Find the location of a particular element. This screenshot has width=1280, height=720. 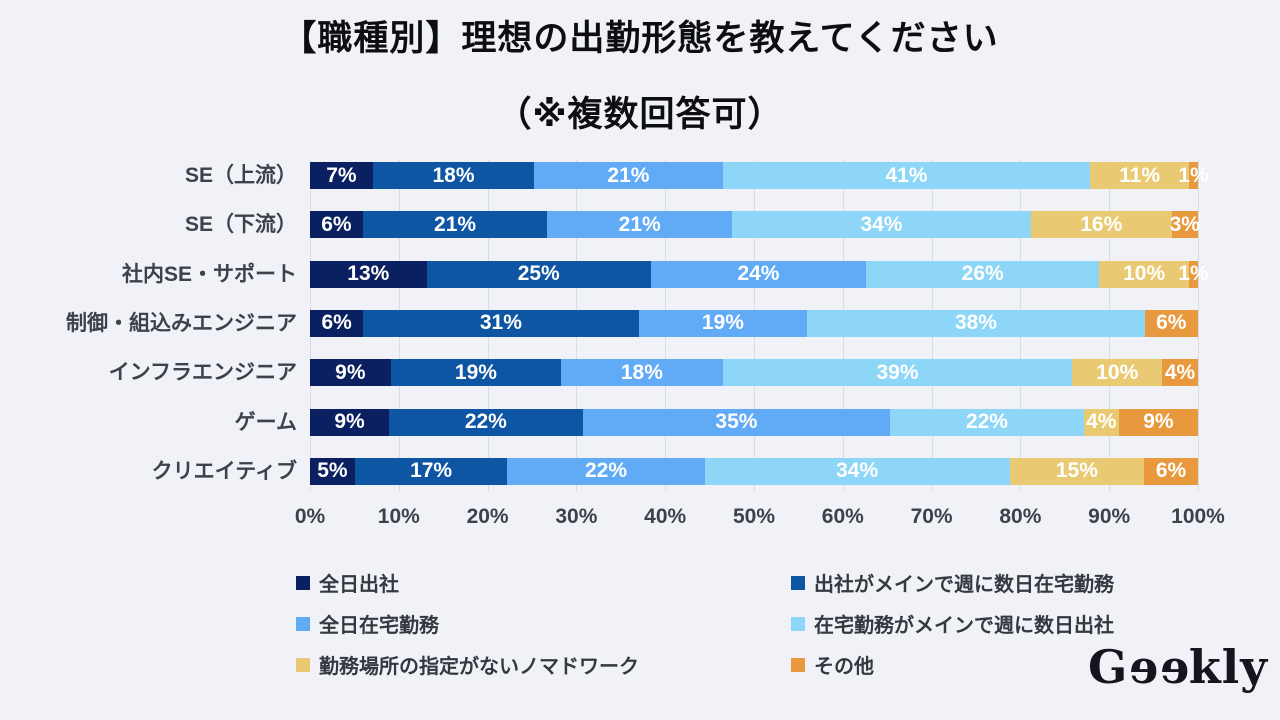

x-axis-tick-label: 40% is located at coordinates (665, 516).